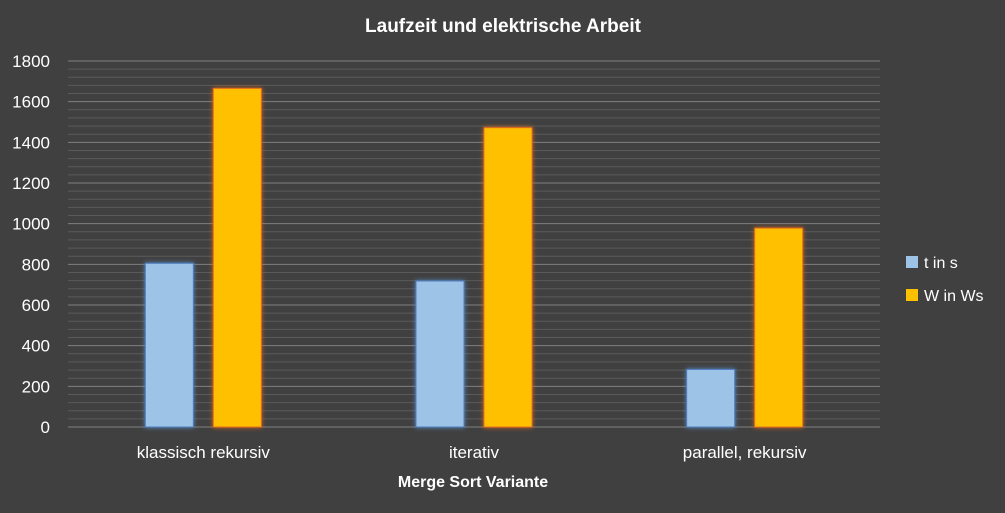 This screenshot has width=1005, height=513. What do you see at coordinates (503, 26) in the screenshot?
I see `chart-title: Laufzeit und elektrische Arbeit` at bounding box center [503, 26].